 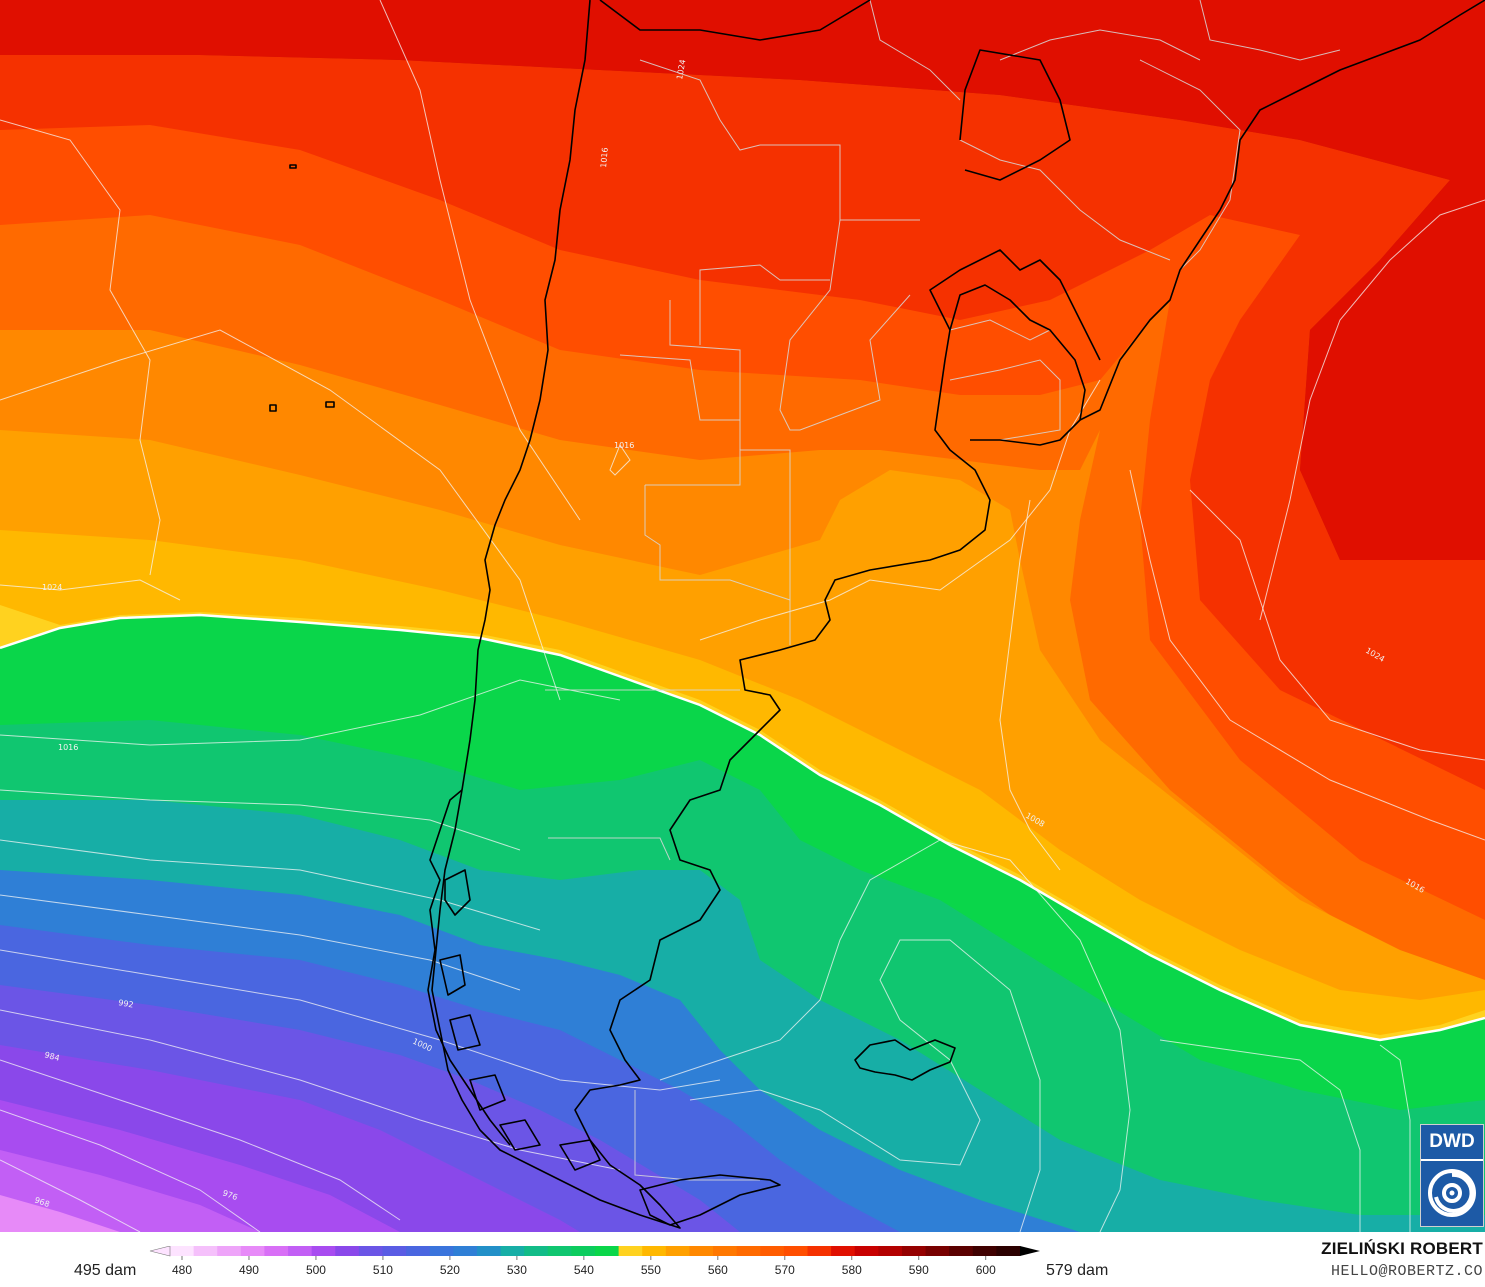 What do you see at coordinates (651, 1270) in the screenshot?
I see `legend-tick-label: 550` at bounding box center [651, 1270].